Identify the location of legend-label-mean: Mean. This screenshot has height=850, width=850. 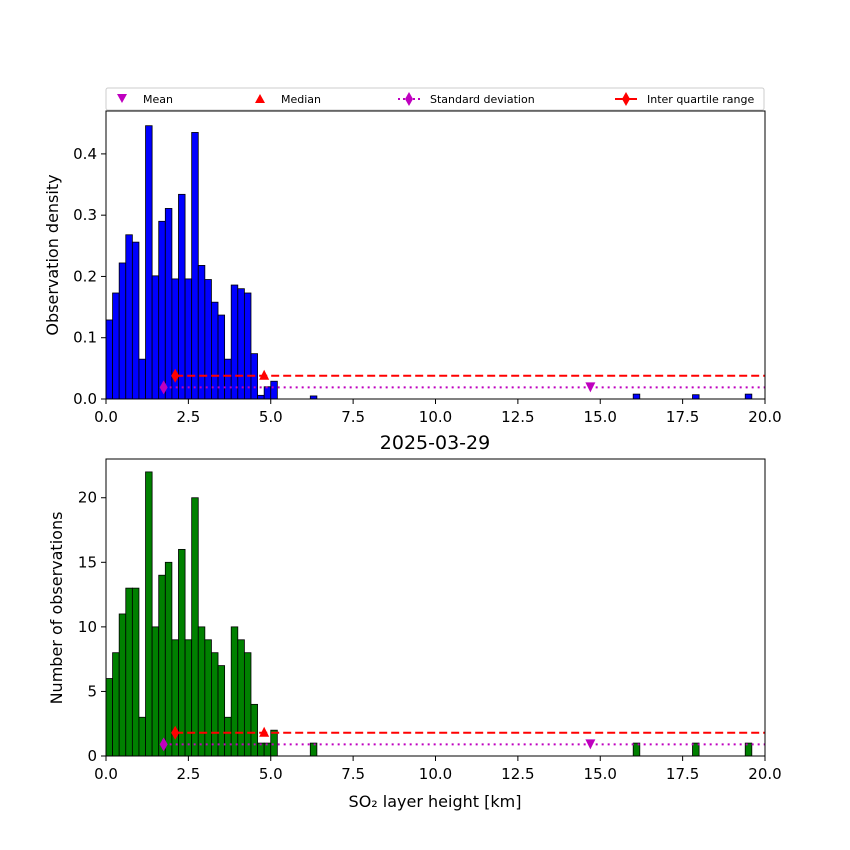
(158, 99).